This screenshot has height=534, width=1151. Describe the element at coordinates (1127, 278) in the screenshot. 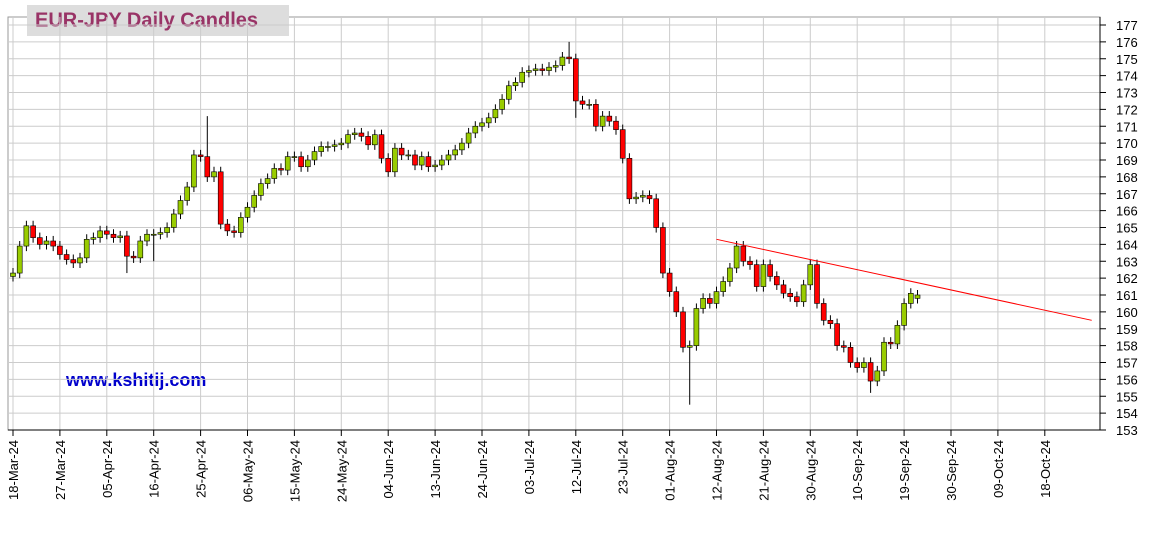

I see `y-tick-label: 162` at that location.